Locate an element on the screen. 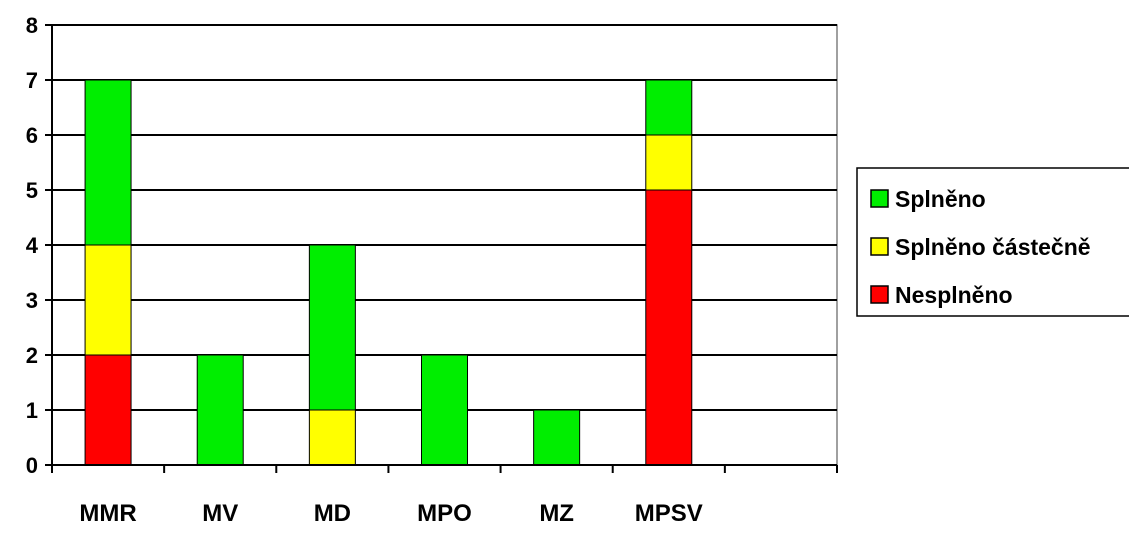 This screenshot has height=533, width=1129. y-tick-label-3: 3 is located at coordinates (32, 300).